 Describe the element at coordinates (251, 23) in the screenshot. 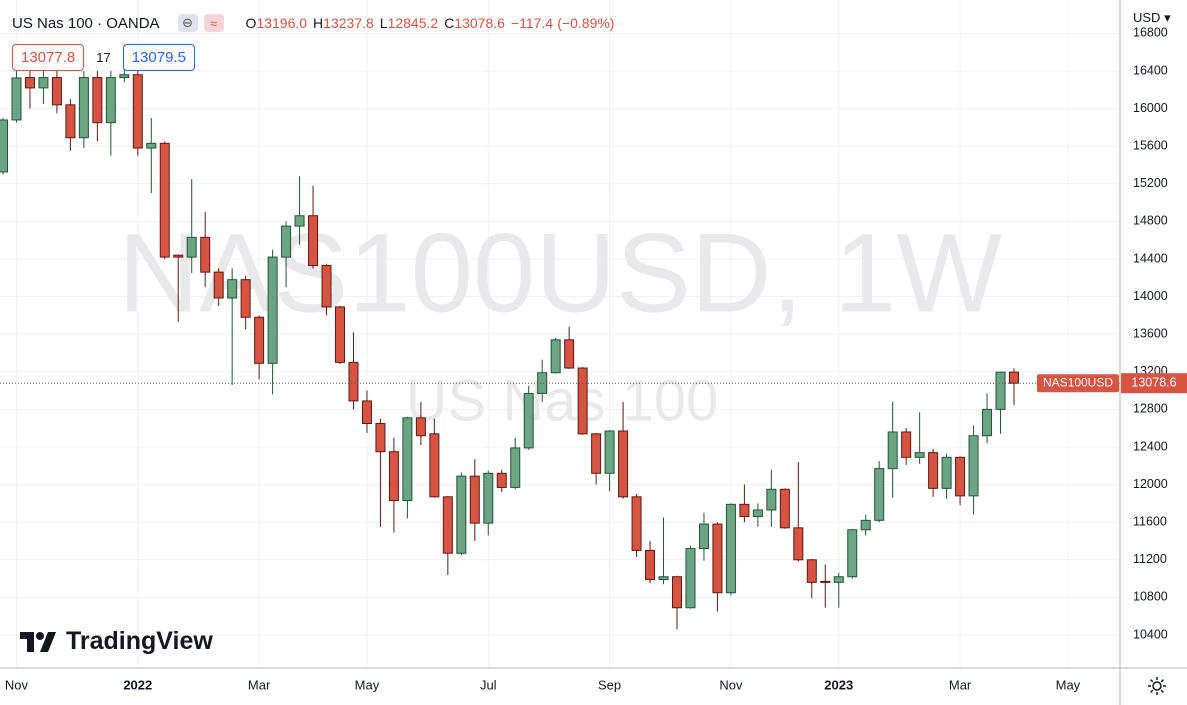

I see `ohlc-key: O` at that location.